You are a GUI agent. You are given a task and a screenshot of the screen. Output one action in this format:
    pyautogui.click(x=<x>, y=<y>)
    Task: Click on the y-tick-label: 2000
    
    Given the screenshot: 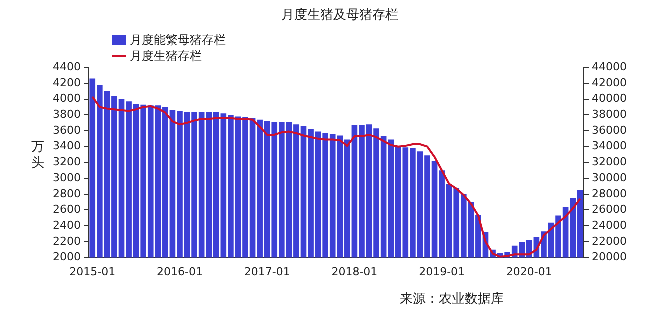 What is the action you would take?
    pyautogui.click(x=66, y=257)
    